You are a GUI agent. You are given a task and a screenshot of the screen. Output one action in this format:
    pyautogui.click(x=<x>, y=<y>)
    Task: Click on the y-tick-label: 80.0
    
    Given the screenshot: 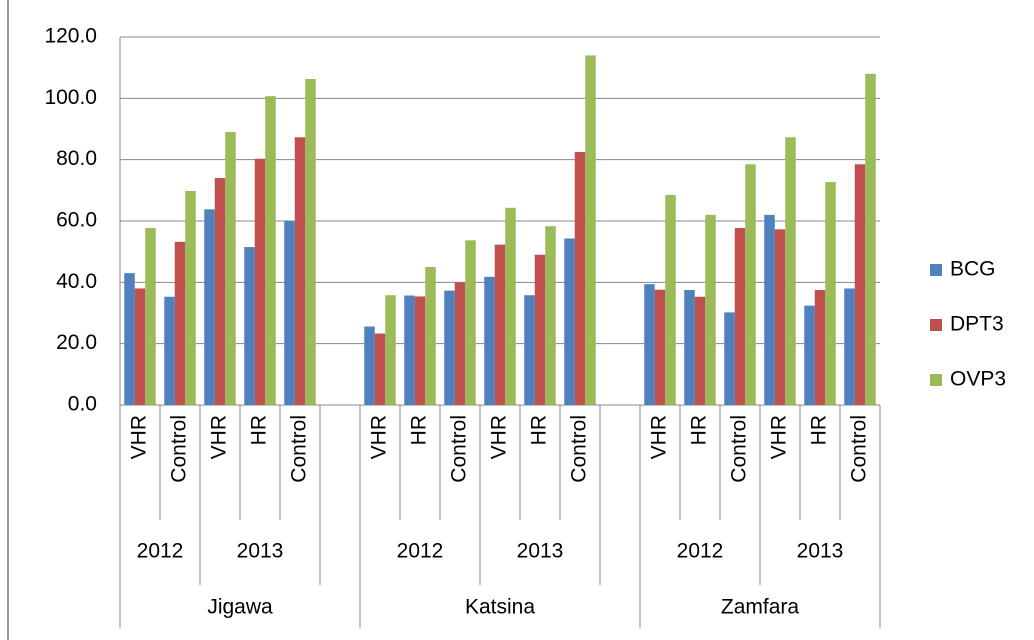 What is the action you would take?
    pyautogui.click(x=76, y=158)
    